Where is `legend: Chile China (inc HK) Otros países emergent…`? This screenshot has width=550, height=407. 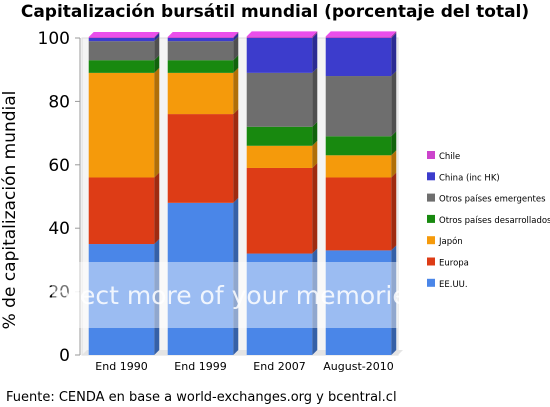 legend: Chile China (inc HK) Otros países emergent… is located at coordinates (488, 220).